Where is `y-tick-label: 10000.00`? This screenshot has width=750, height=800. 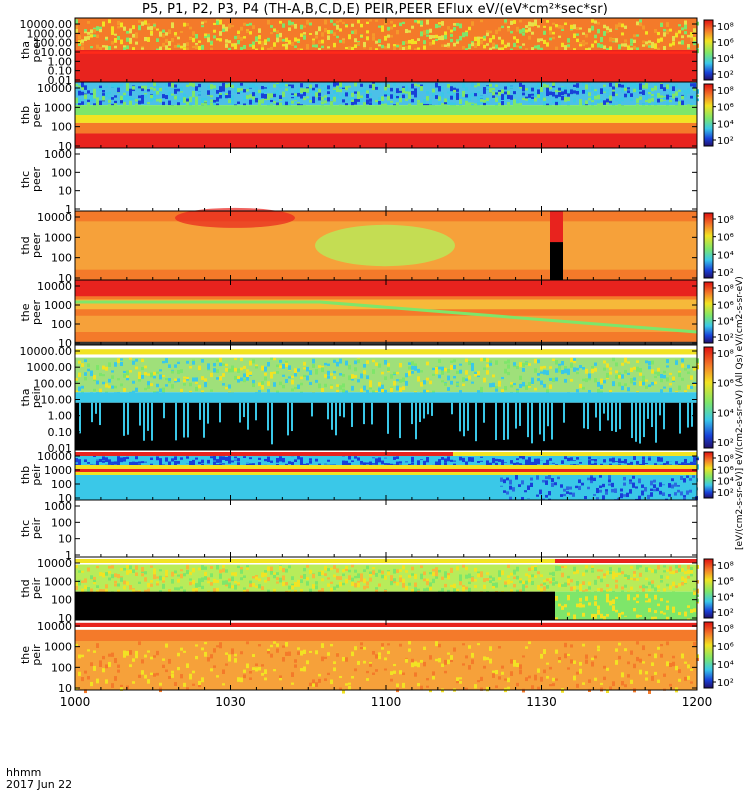 y-tick-label: 10000.00 is located at coordinates (46, 24).